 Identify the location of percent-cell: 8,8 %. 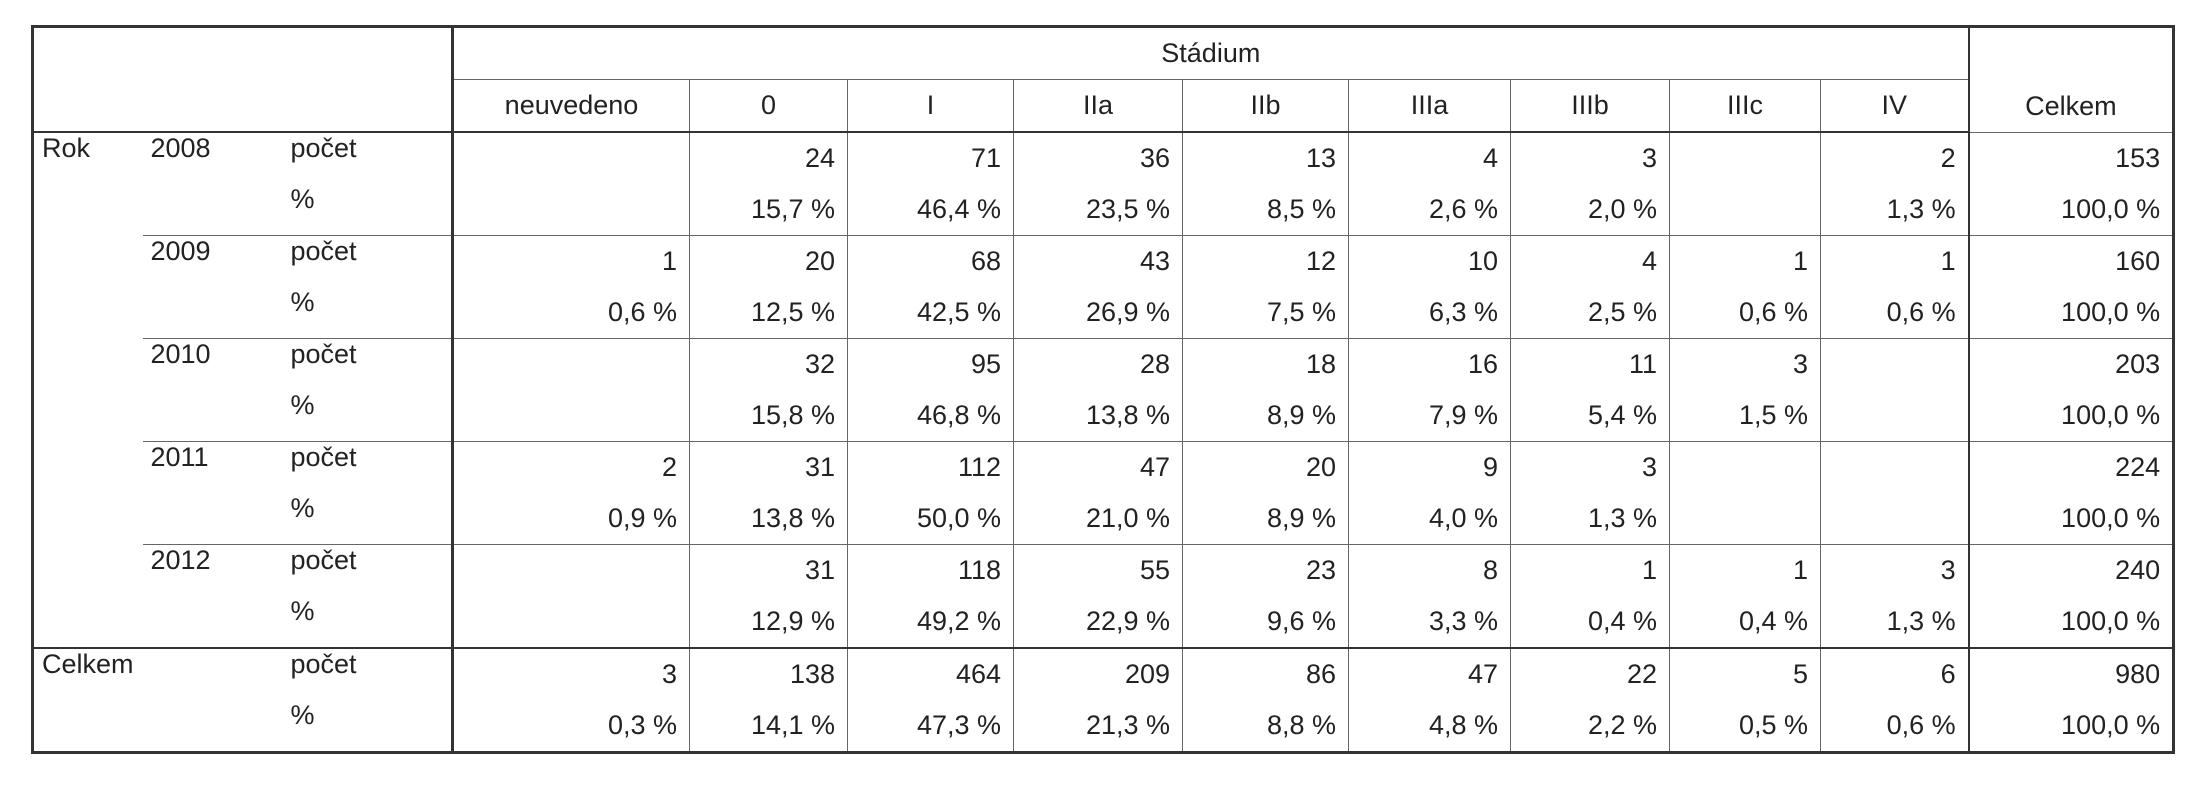
(1265, 726).